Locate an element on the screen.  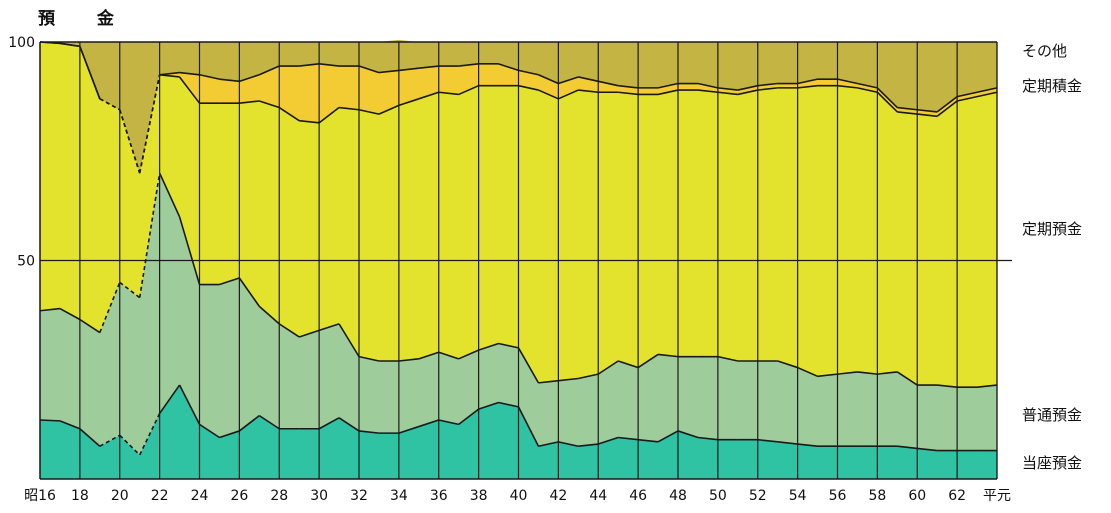
x-tick-label: 24 is located at coordinates (200, 496).